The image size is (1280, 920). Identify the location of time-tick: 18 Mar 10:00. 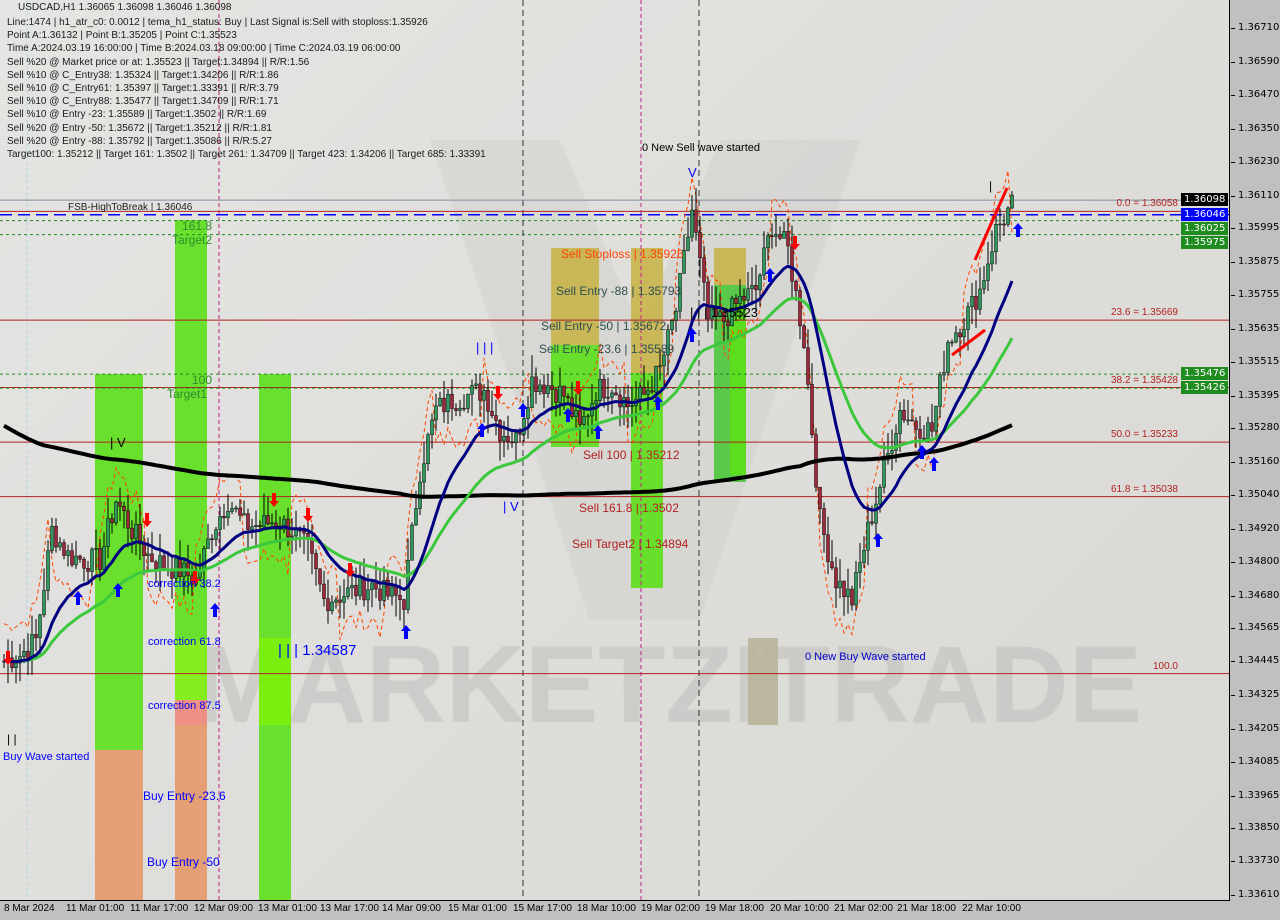
(606, 908).